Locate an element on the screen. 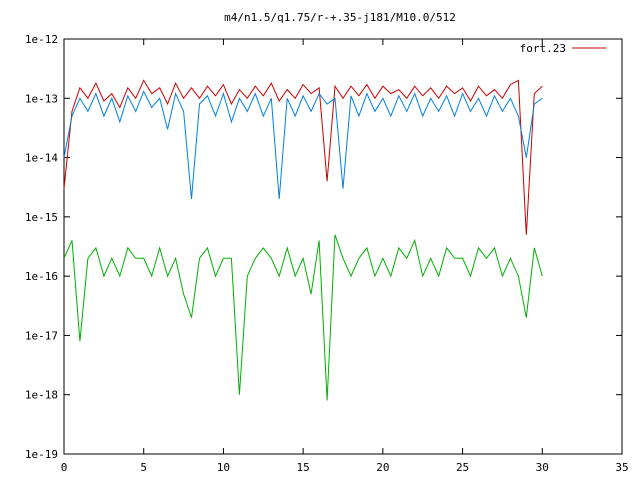 The height and width of the screenshot is (480, 640). y-tick-label: 1e-16 is located at coordinates (41, 276).